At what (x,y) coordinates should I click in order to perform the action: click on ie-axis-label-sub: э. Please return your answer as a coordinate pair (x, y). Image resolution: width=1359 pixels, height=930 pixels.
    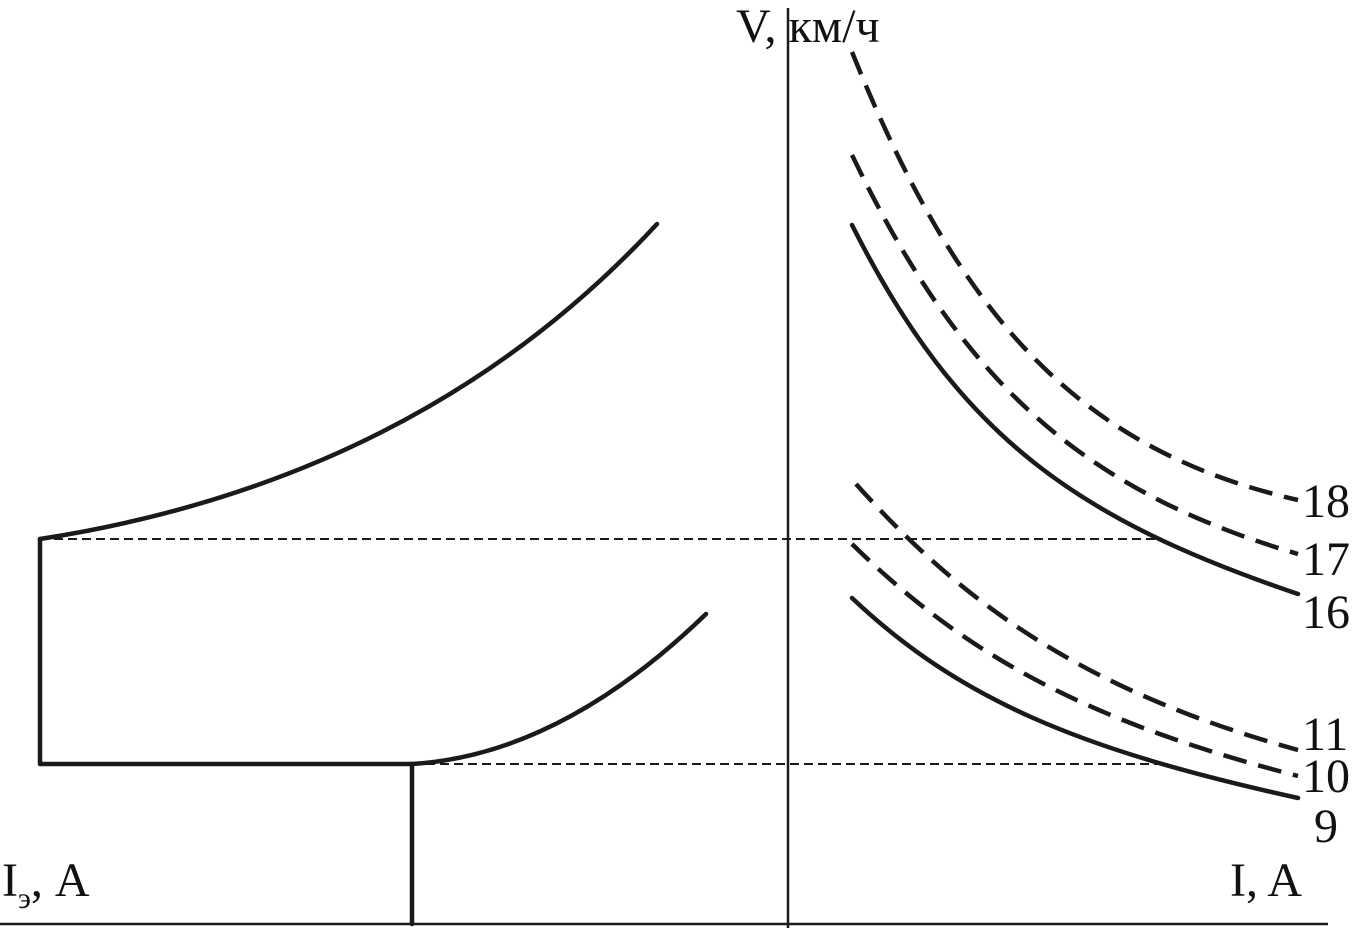
    Looking at the image, I should click on (24, 898).